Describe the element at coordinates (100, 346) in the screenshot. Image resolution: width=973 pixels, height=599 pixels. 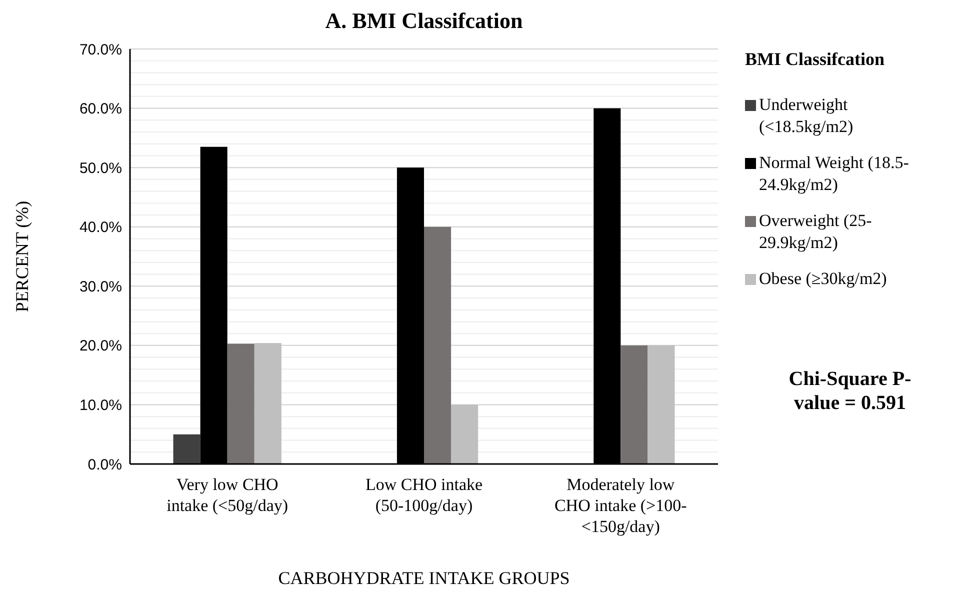
I see `y-tick-label: 20.0%` at that location.